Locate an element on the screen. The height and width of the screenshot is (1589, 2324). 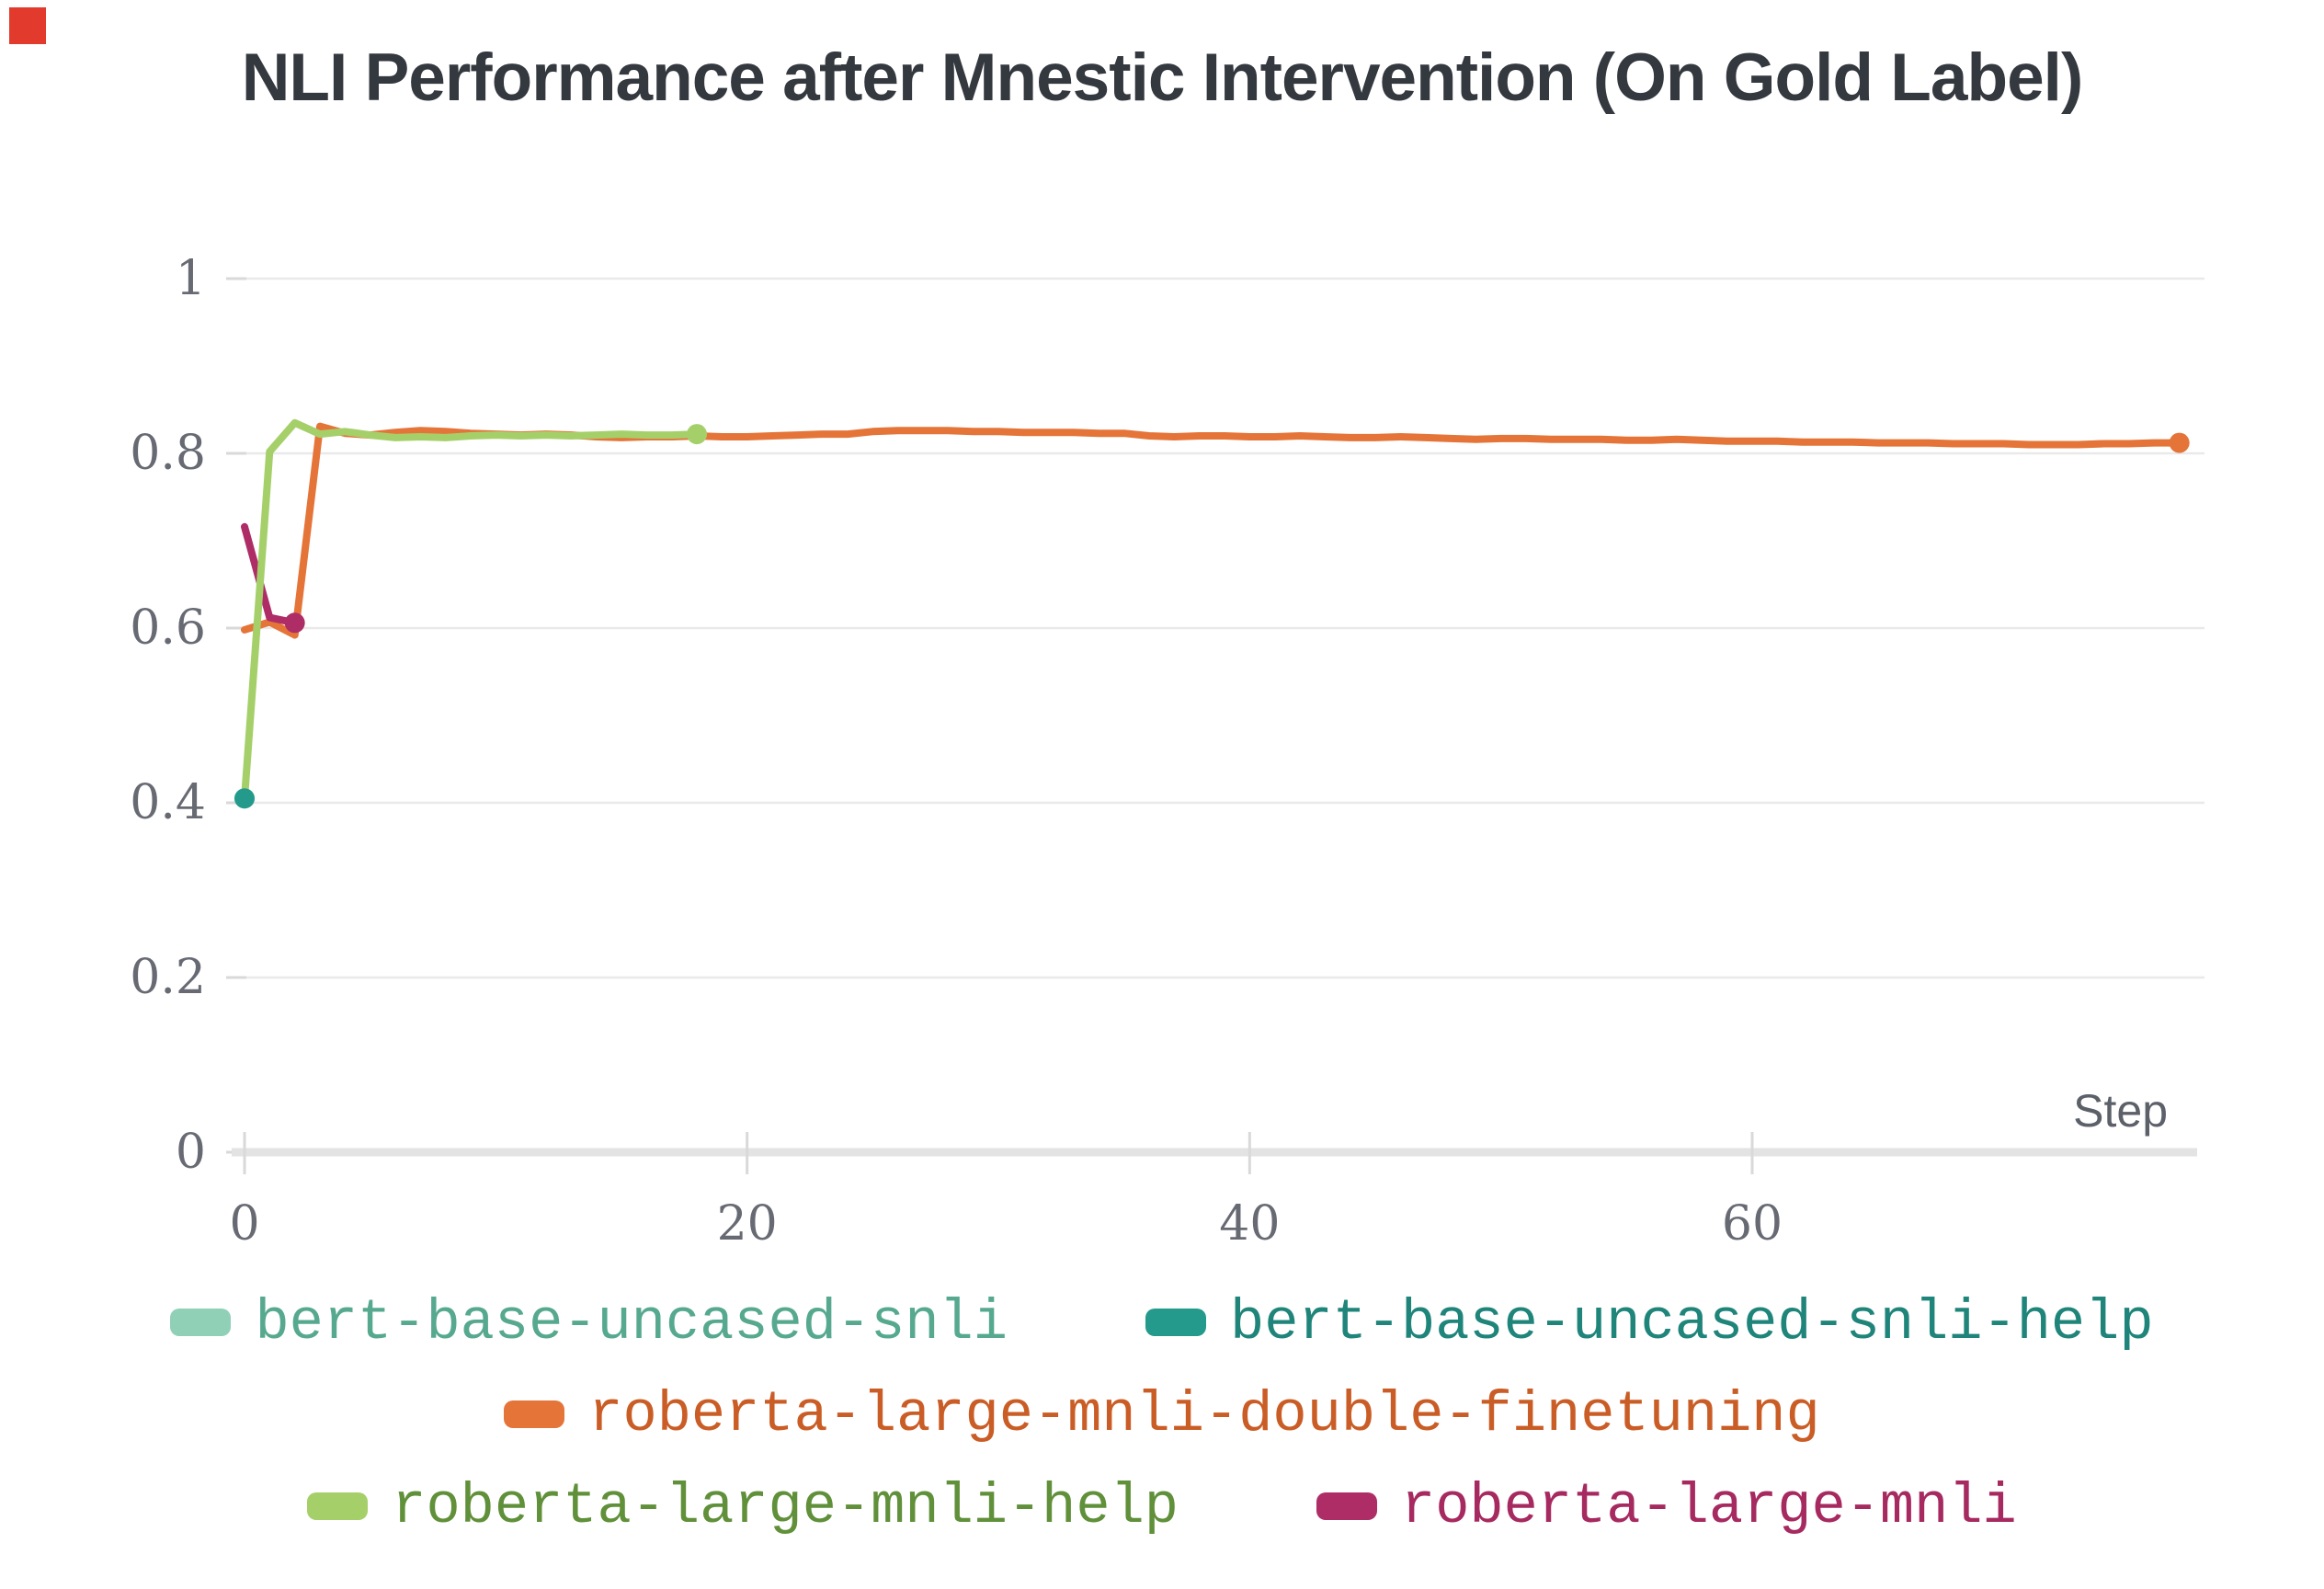
legend-item-roberta-large-mnli: roberta-large-mnli is located at coordinates (1667, 1507).